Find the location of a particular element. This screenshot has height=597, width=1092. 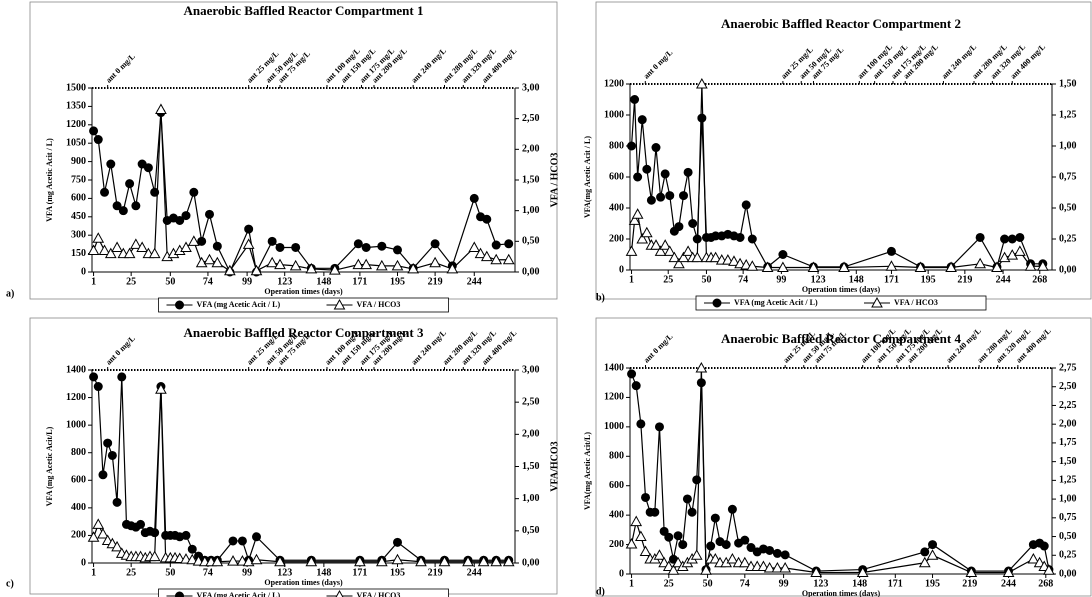

y2-tick-label: 0,75 is located at coordinates (1068, 176).